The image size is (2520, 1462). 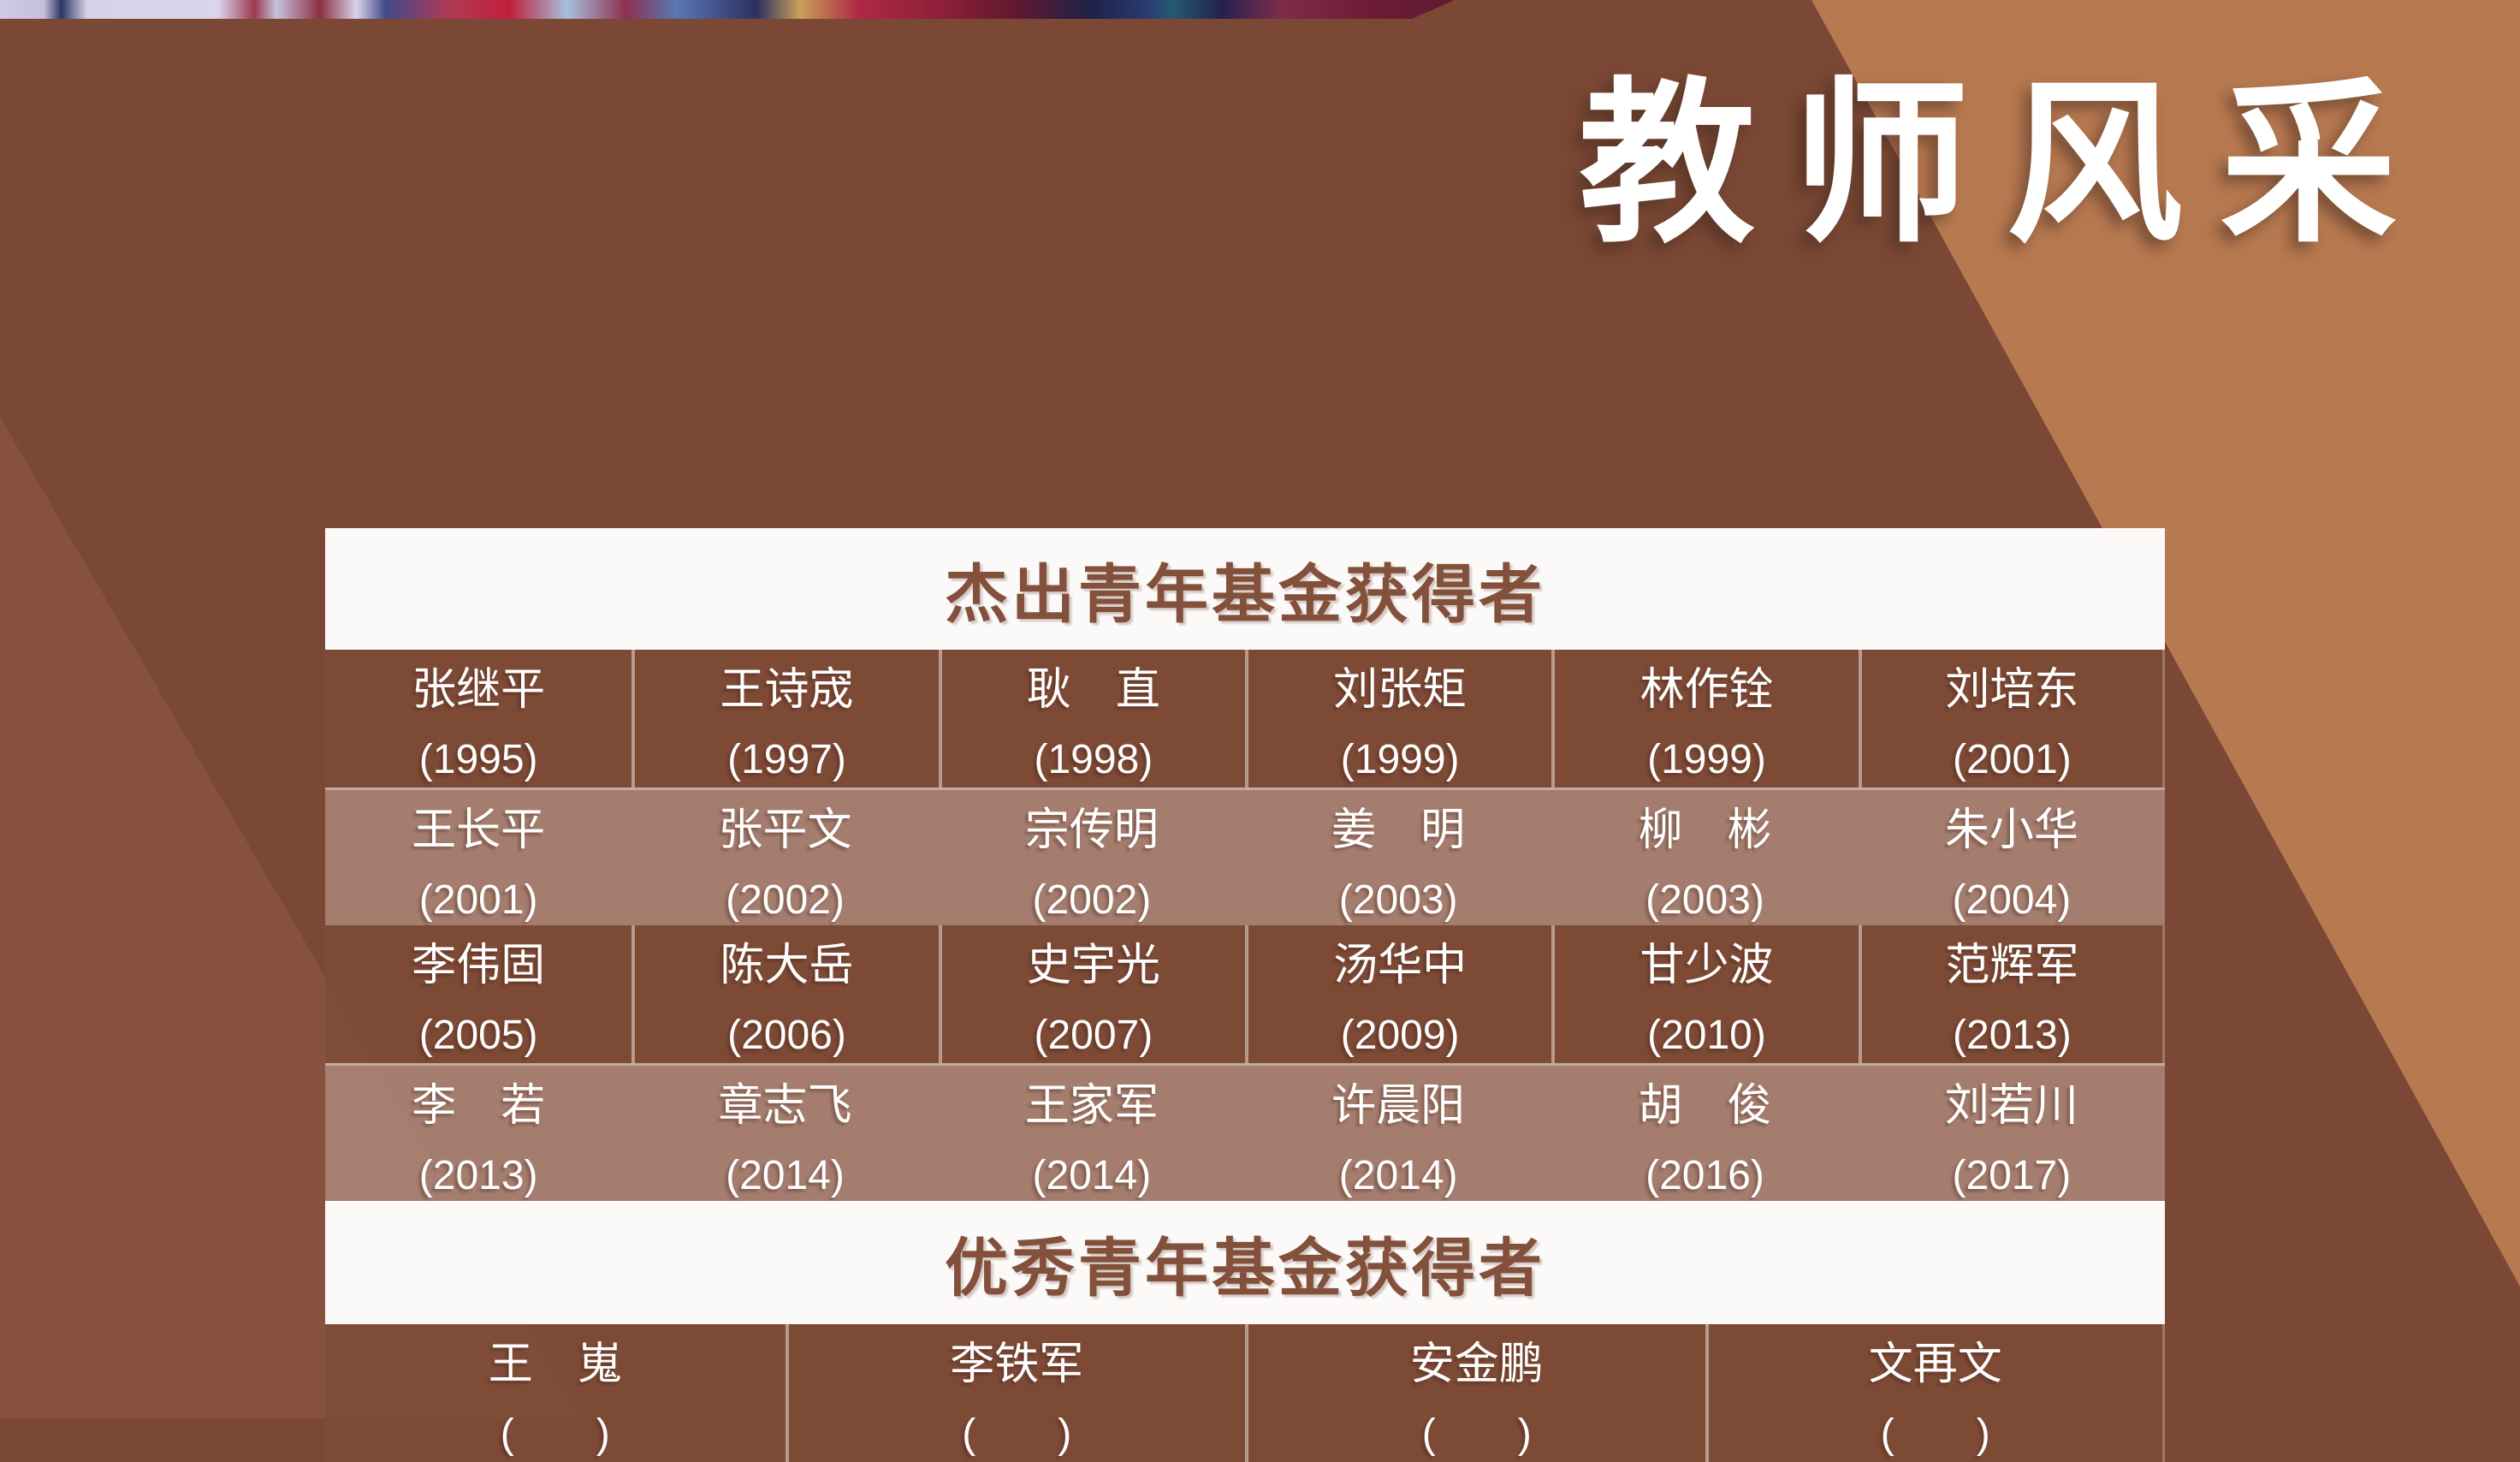 I want to click on awardee-name: 张继平, so click(x=479, y=690).